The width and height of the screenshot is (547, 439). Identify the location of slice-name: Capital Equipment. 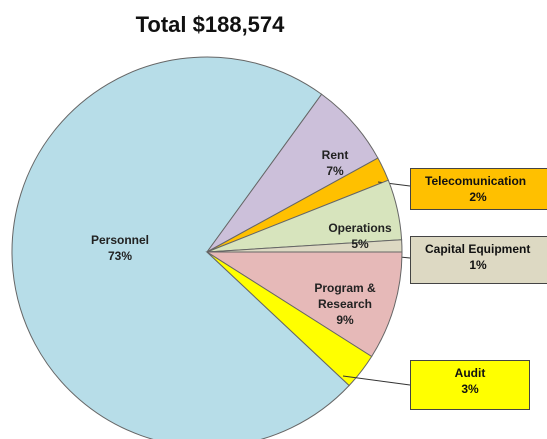
(478, 249).